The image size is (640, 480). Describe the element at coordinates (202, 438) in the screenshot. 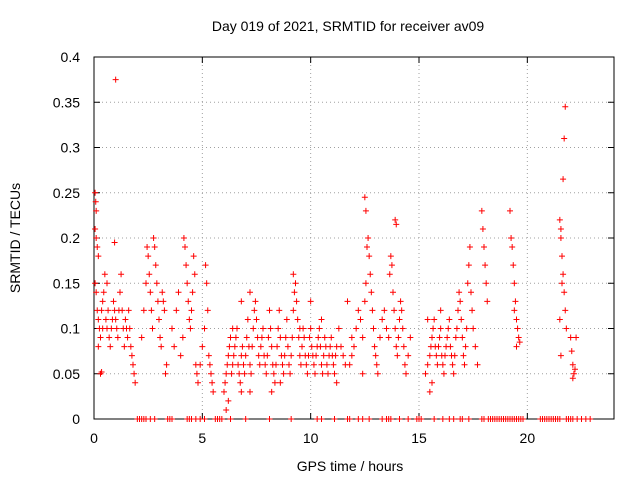

I see `x-tick-label: 5` at that location.